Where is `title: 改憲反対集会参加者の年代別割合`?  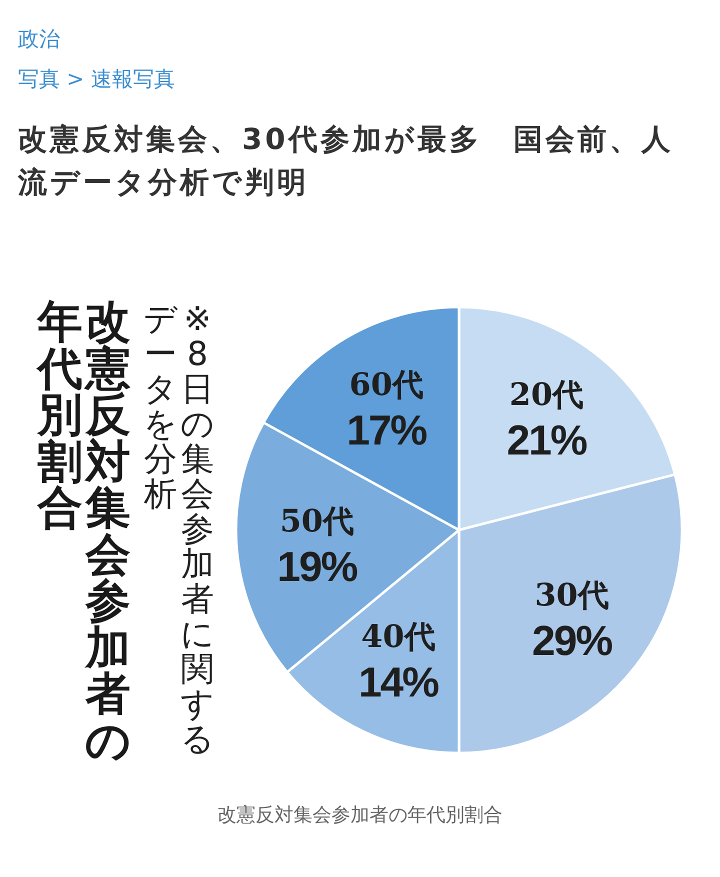
title: 改憲反対集会参加者の年代別割合 is located at coordinates (84, 532).